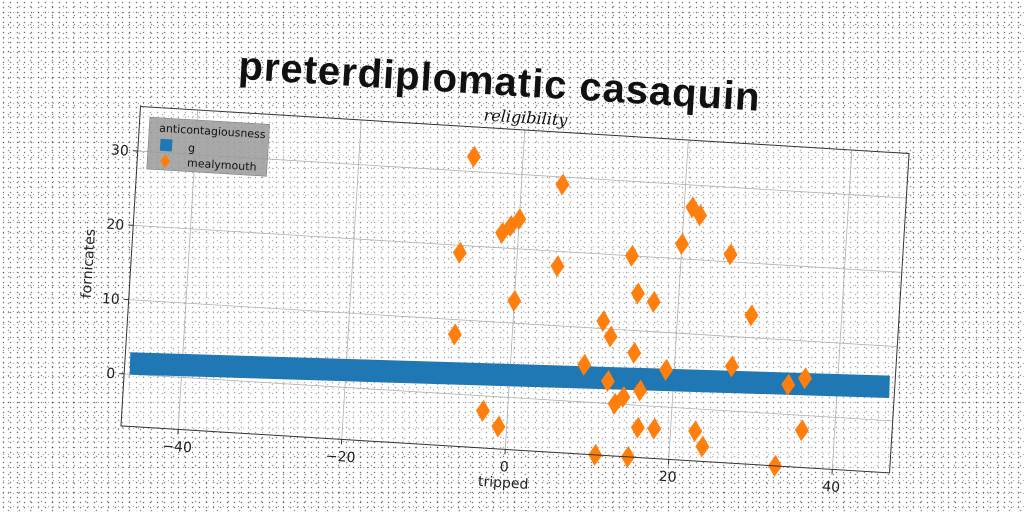  What do you see at coordinates (340, 457) in the screenshot?
I see `x-tick-label: −20` at bounding box center [340, 457].